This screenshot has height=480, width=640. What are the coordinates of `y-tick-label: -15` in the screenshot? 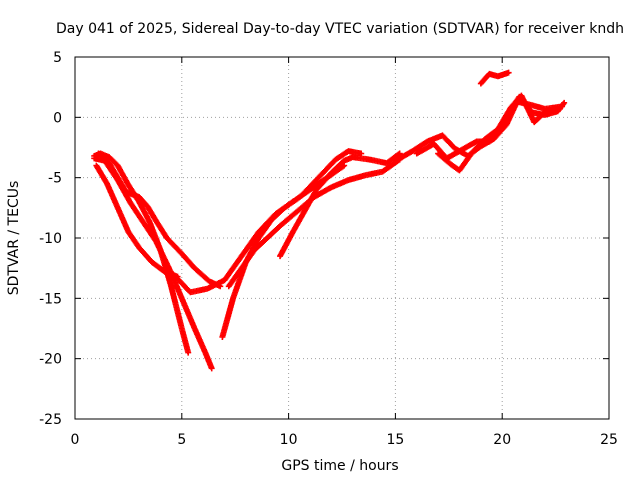 It's located at (50, 299).